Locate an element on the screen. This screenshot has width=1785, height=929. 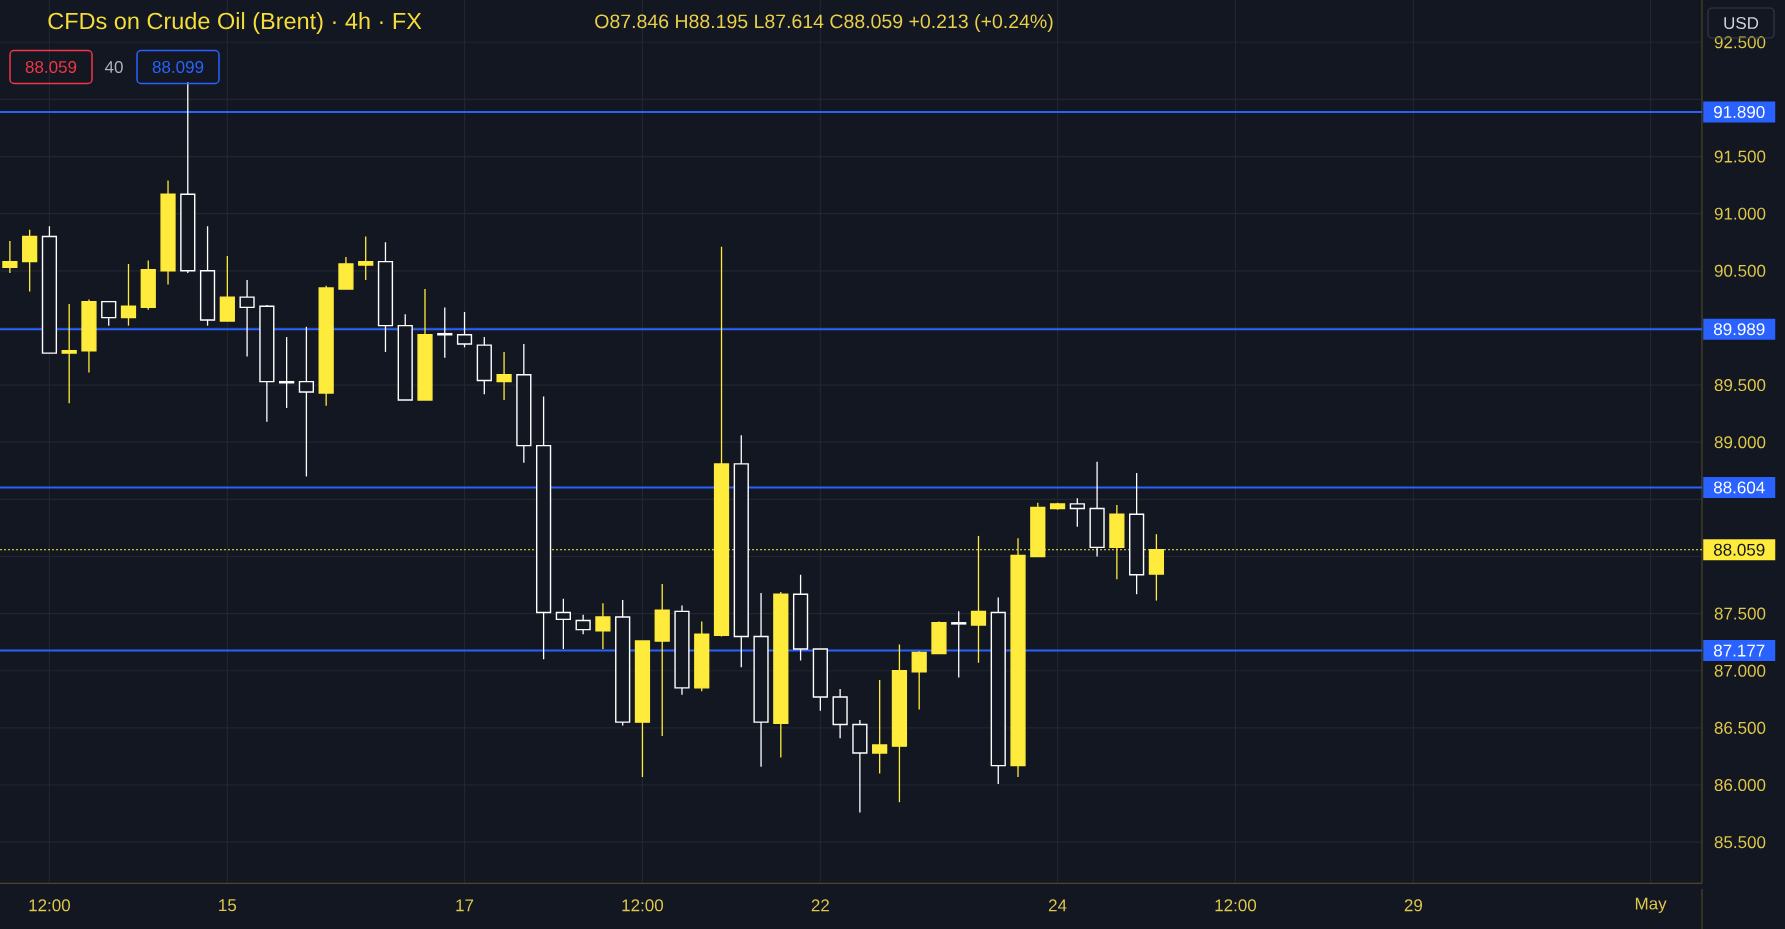
y-tick-label: 87.500 is located at coordinates (1740, 613).